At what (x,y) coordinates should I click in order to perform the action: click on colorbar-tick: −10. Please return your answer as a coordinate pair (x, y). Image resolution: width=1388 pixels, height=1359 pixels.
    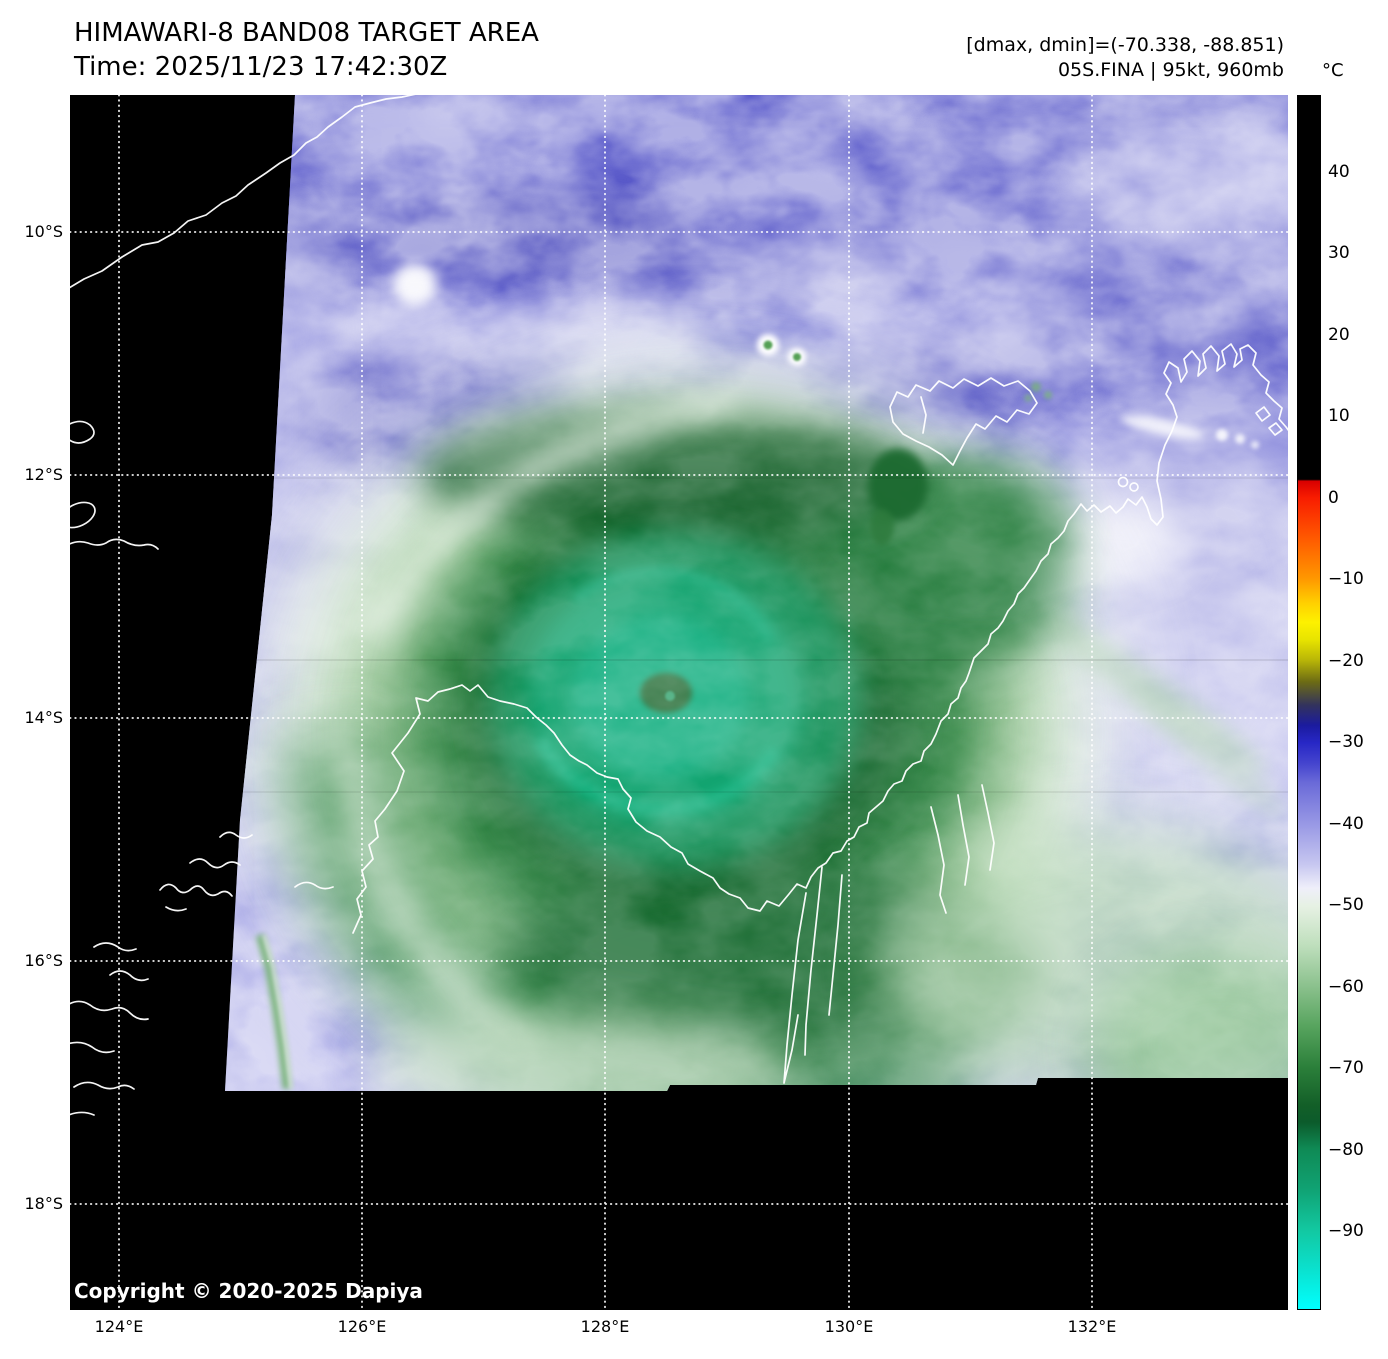
    Looking at the image, I should click on (1346, 579).